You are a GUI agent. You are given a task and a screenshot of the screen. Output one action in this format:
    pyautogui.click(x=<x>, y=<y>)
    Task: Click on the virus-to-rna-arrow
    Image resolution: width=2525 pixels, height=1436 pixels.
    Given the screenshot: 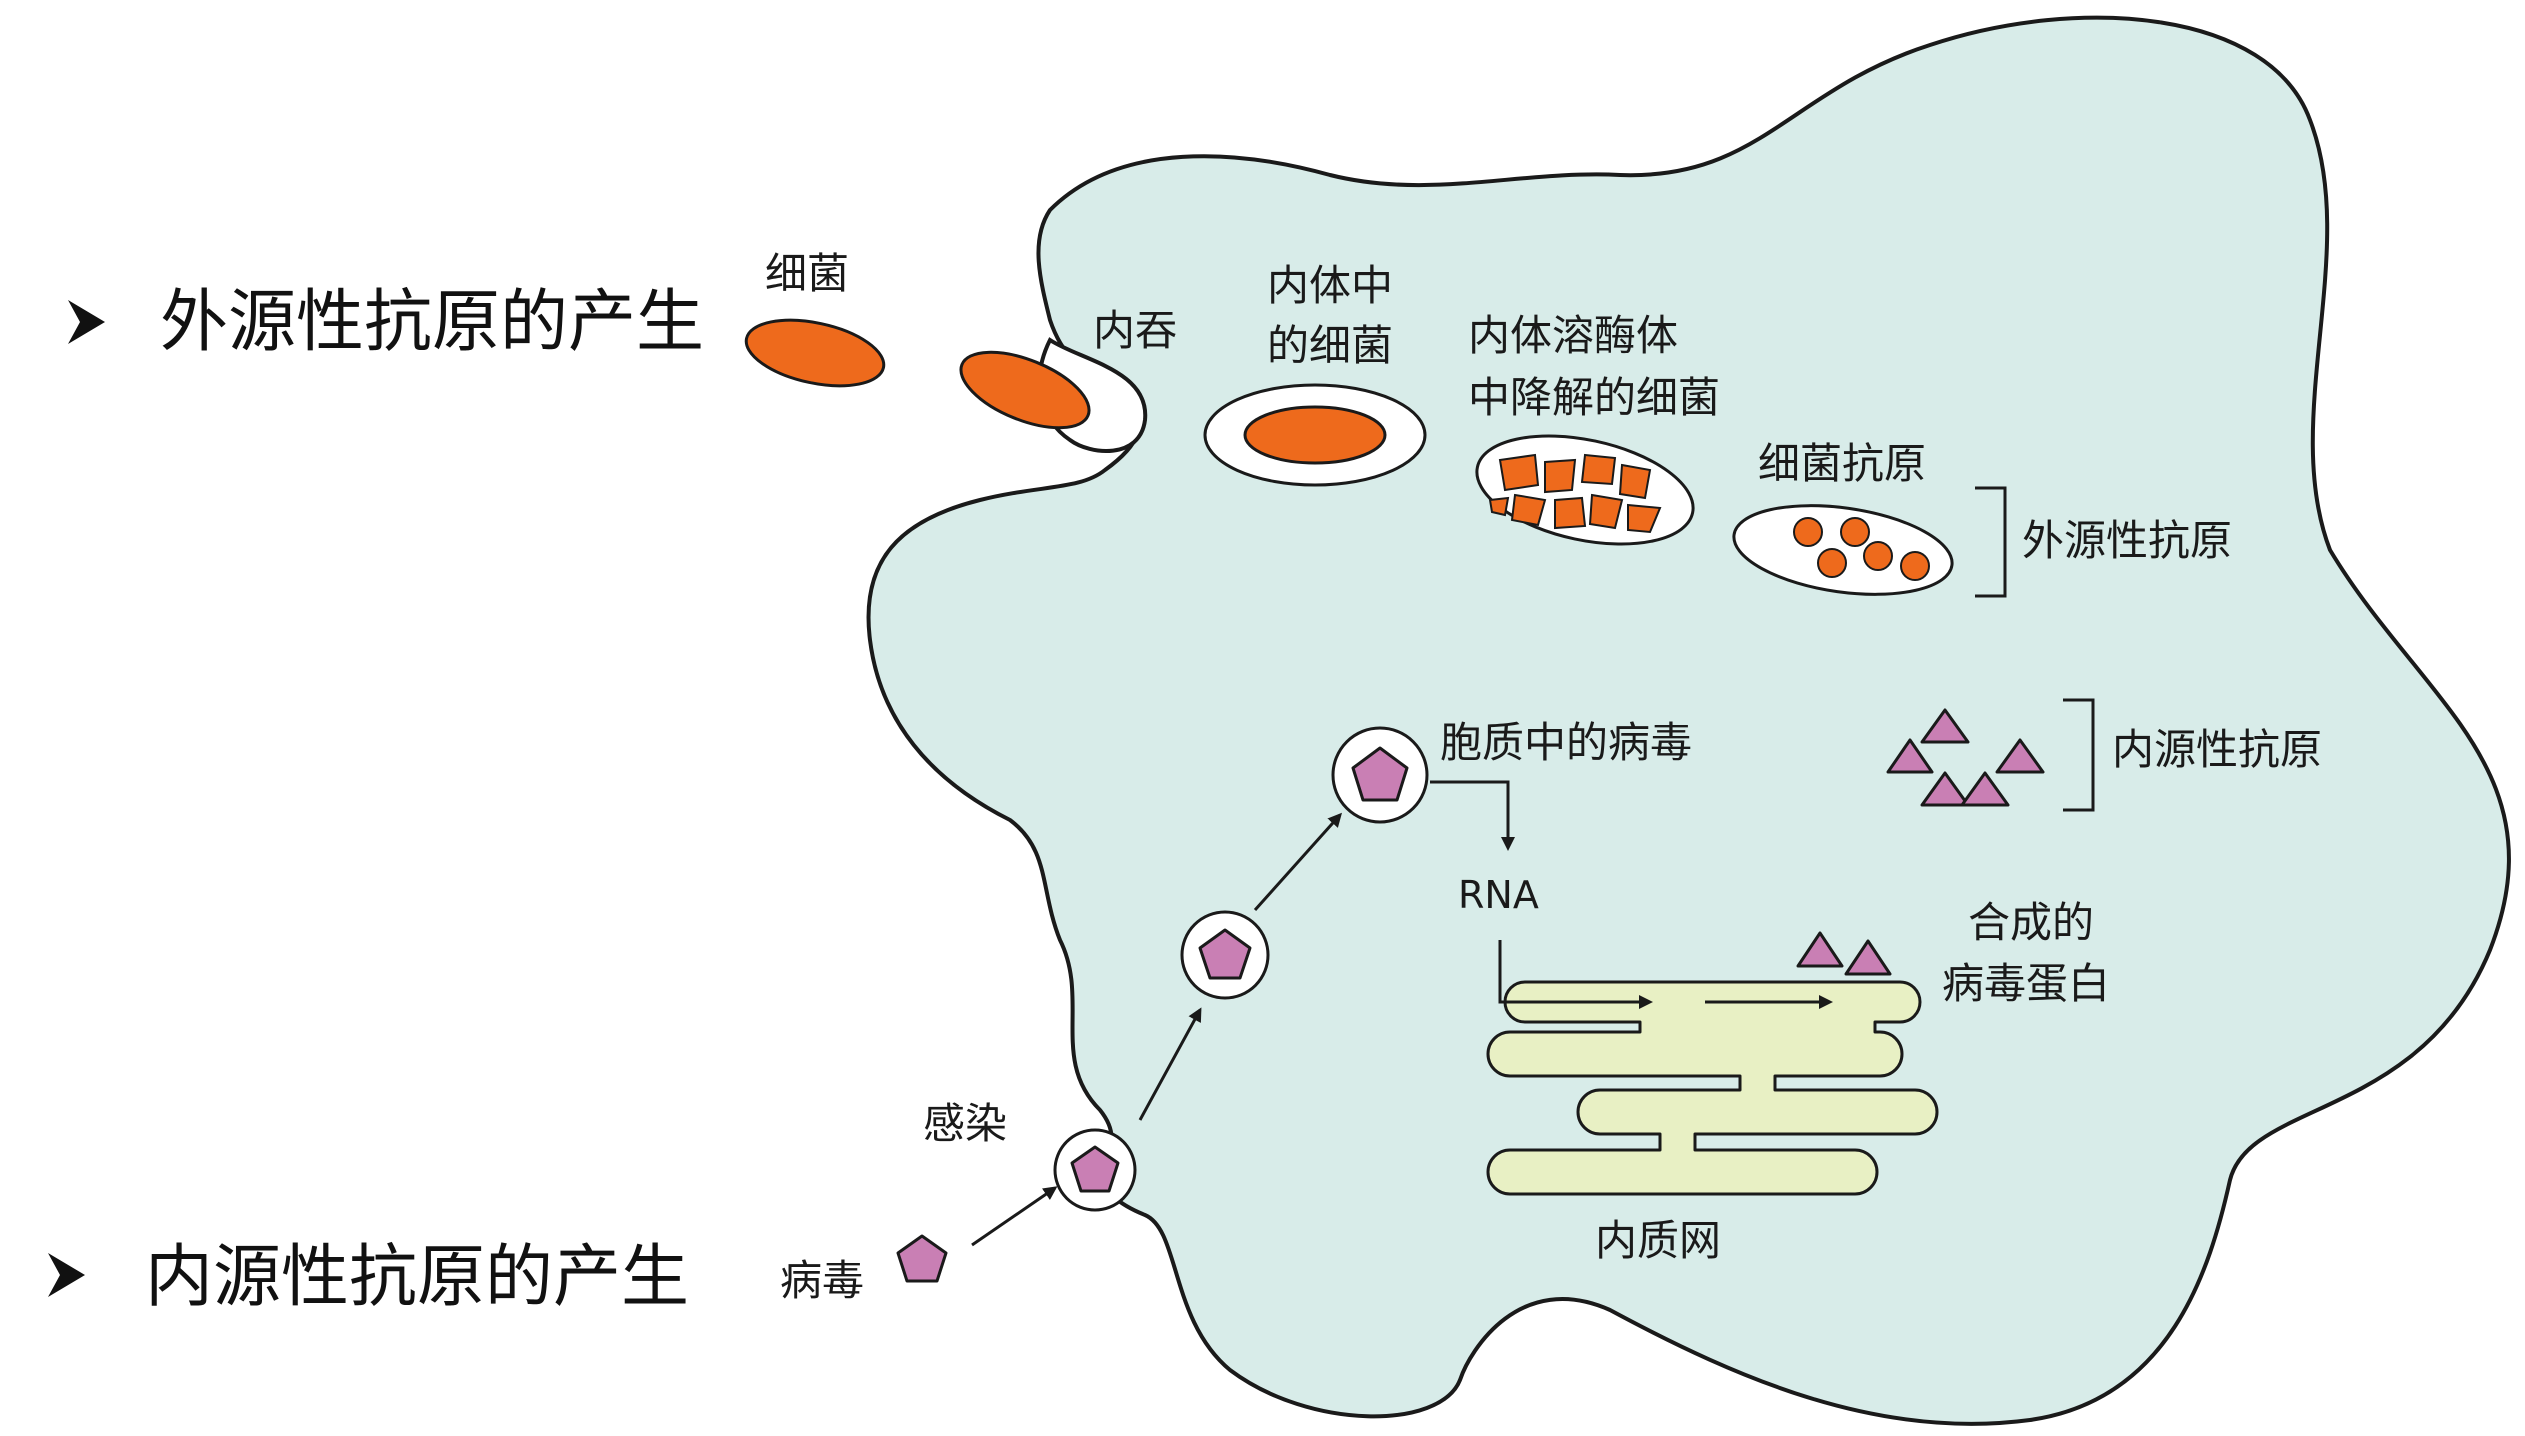 What is the action you would take?
    pyautogui.click(x=1472, y=815)
    